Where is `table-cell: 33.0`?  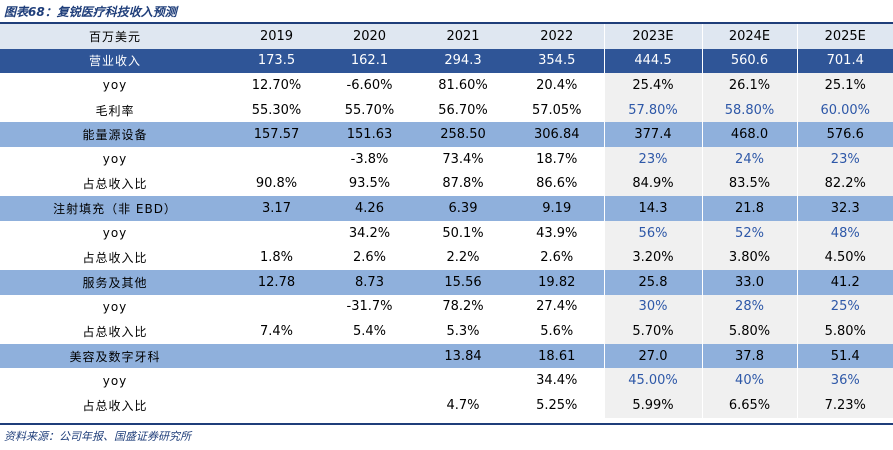
table-cell: 33.0 is located at coordinates (749, 282).